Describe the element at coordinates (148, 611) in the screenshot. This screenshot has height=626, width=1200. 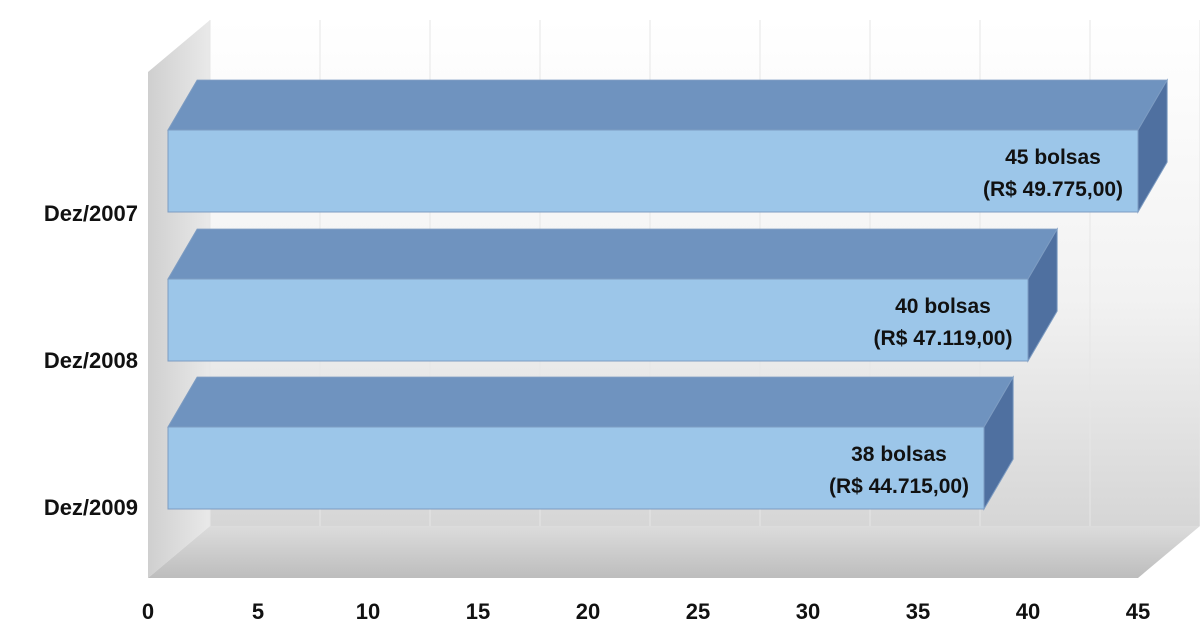
I see `x-tick-label: 0` at that location.